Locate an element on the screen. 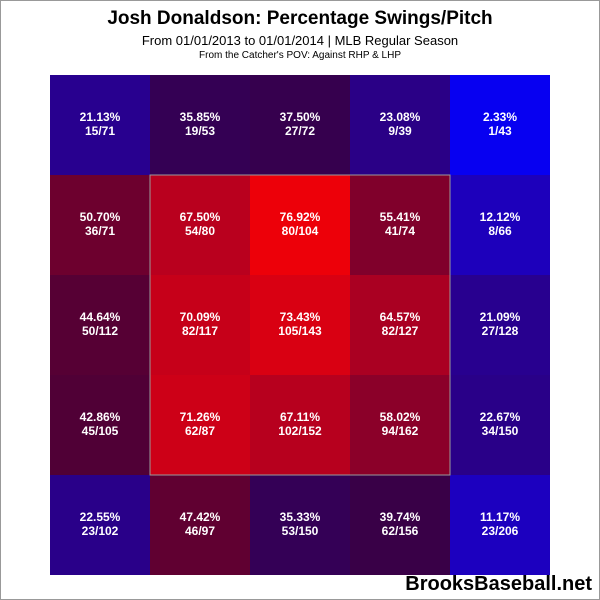  zone-pct-label: 11.17% is located at coordinates (500, 517).